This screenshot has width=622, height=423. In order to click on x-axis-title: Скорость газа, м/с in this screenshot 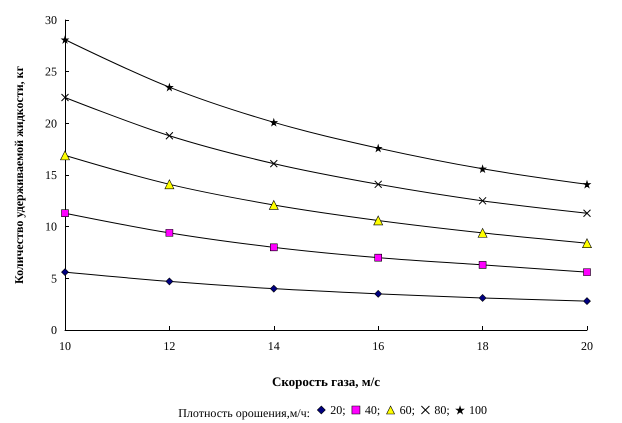, I will do `click(326, 381)`.